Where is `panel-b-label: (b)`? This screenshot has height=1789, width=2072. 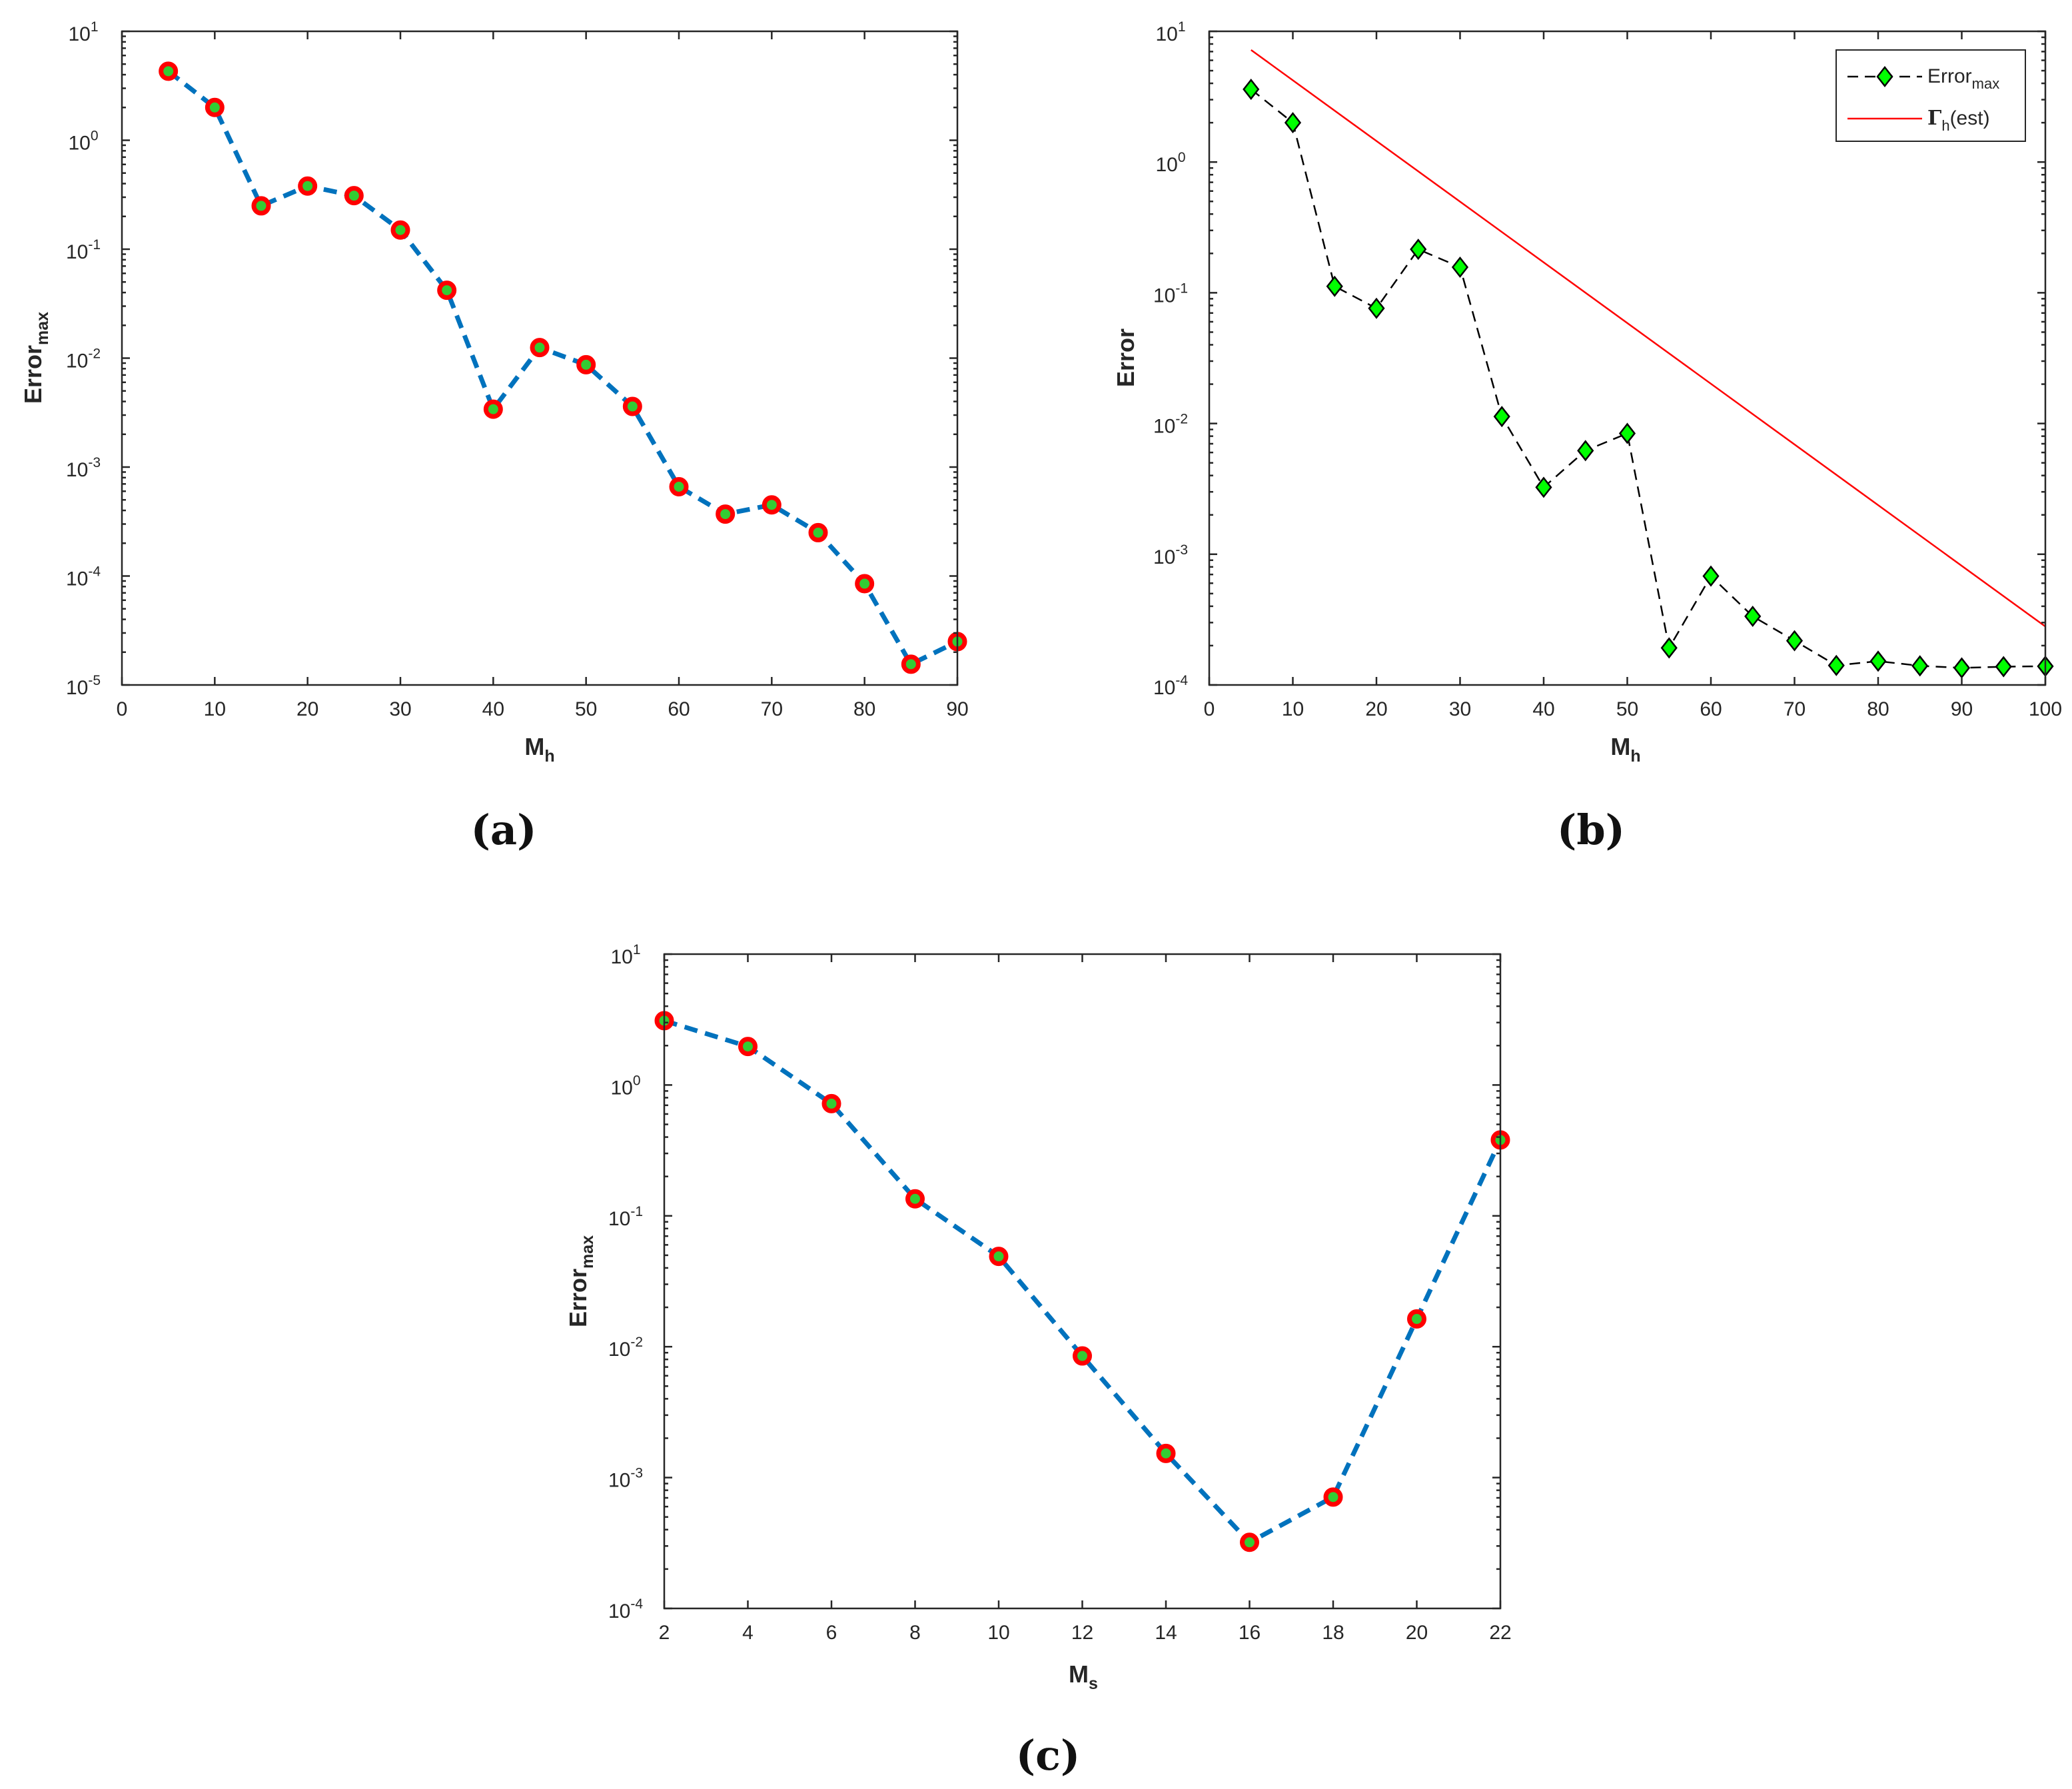
panel-b-label: (b) is located at coordinates (1591, 830).